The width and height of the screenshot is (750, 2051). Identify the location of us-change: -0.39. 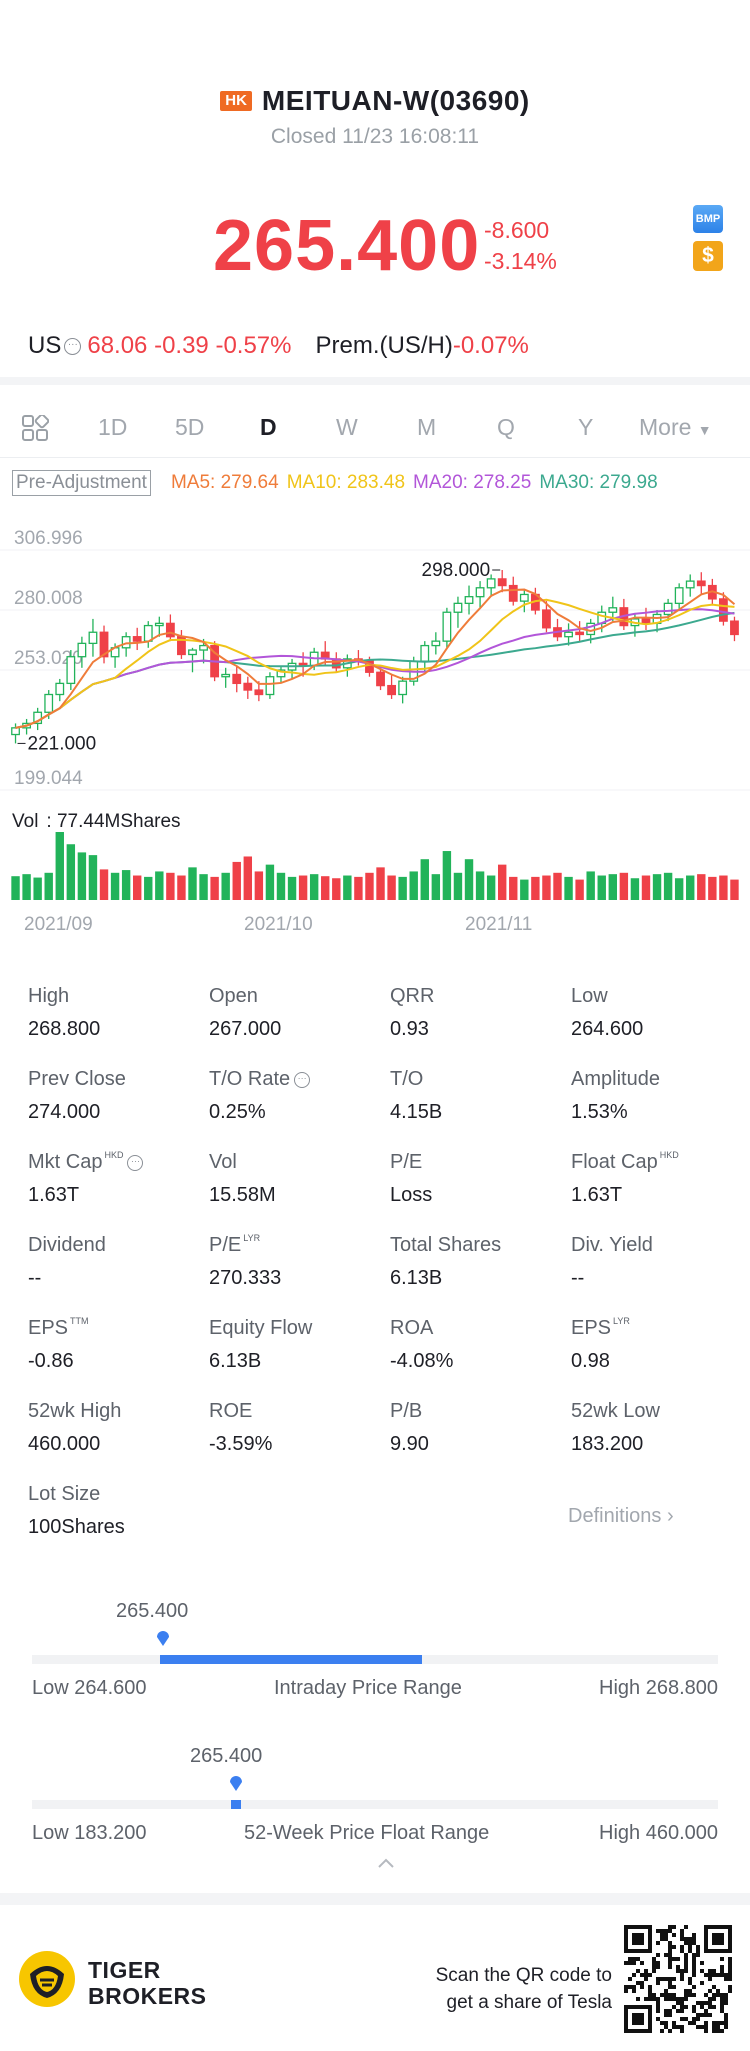
(181, 345).